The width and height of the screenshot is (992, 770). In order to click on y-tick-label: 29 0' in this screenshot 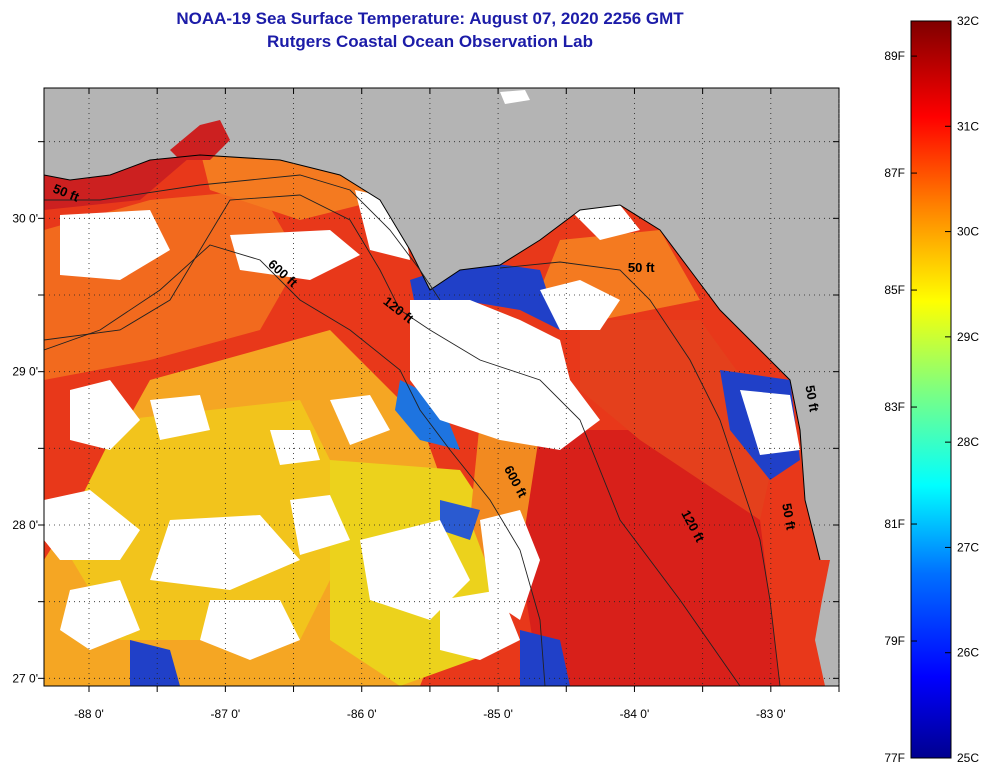, I will do `click(25, 372)`.